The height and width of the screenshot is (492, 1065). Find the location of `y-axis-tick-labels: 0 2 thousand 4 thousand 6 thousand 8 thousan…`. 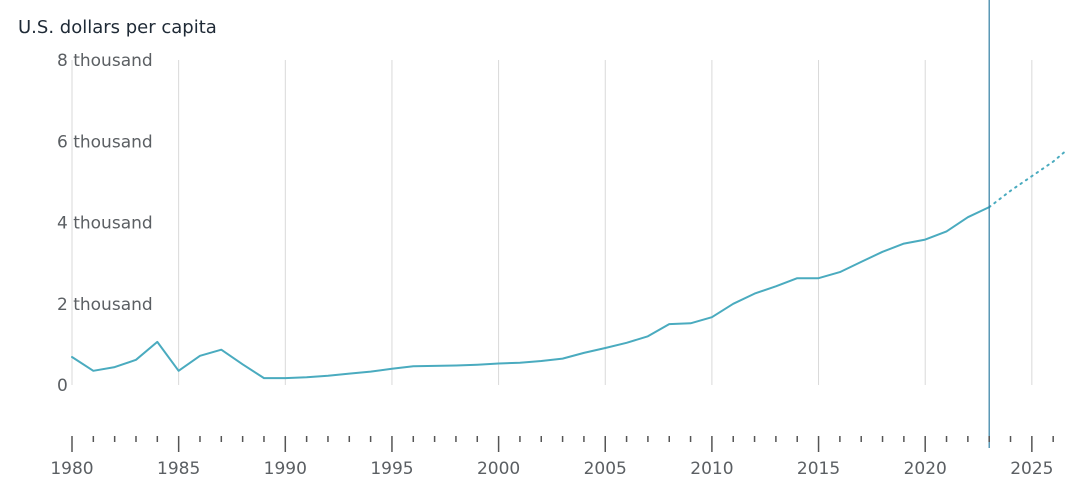

y-axis-tick-labels: 0 2 thousand 4 thousand 6 thousand 8 thousan… is located at coordinates (105, 223).